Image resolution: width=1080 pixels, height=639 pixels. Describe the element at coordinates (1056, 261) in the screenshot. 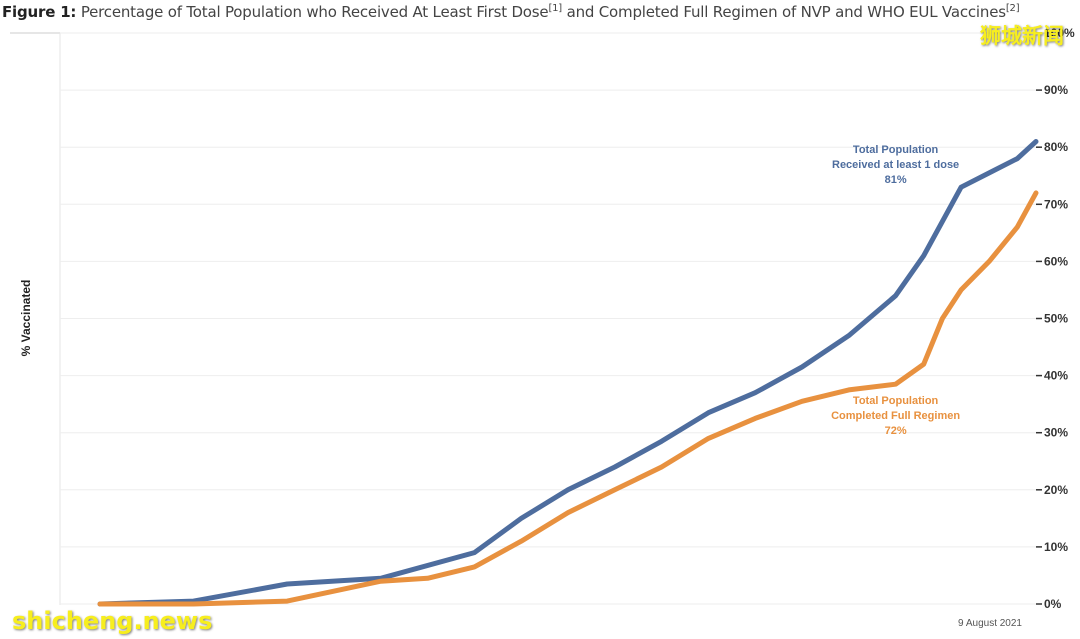

I see `y-tick-label: 60%` at that location.